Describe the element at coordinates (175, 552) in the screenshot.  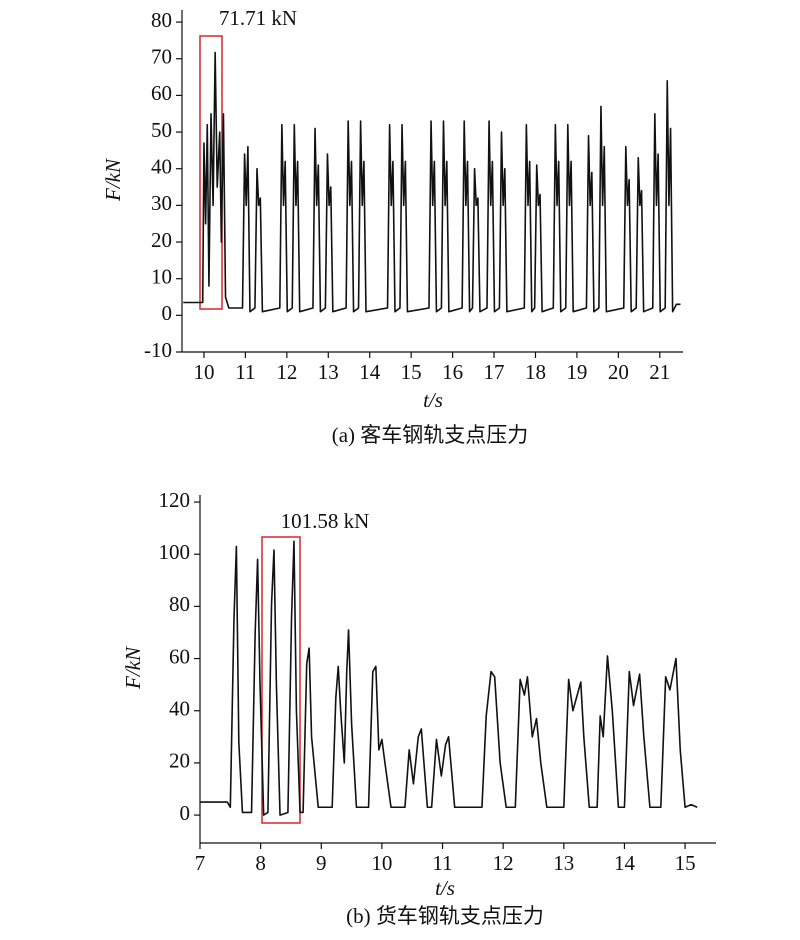
I see `y-tick-label: 100` at that location.